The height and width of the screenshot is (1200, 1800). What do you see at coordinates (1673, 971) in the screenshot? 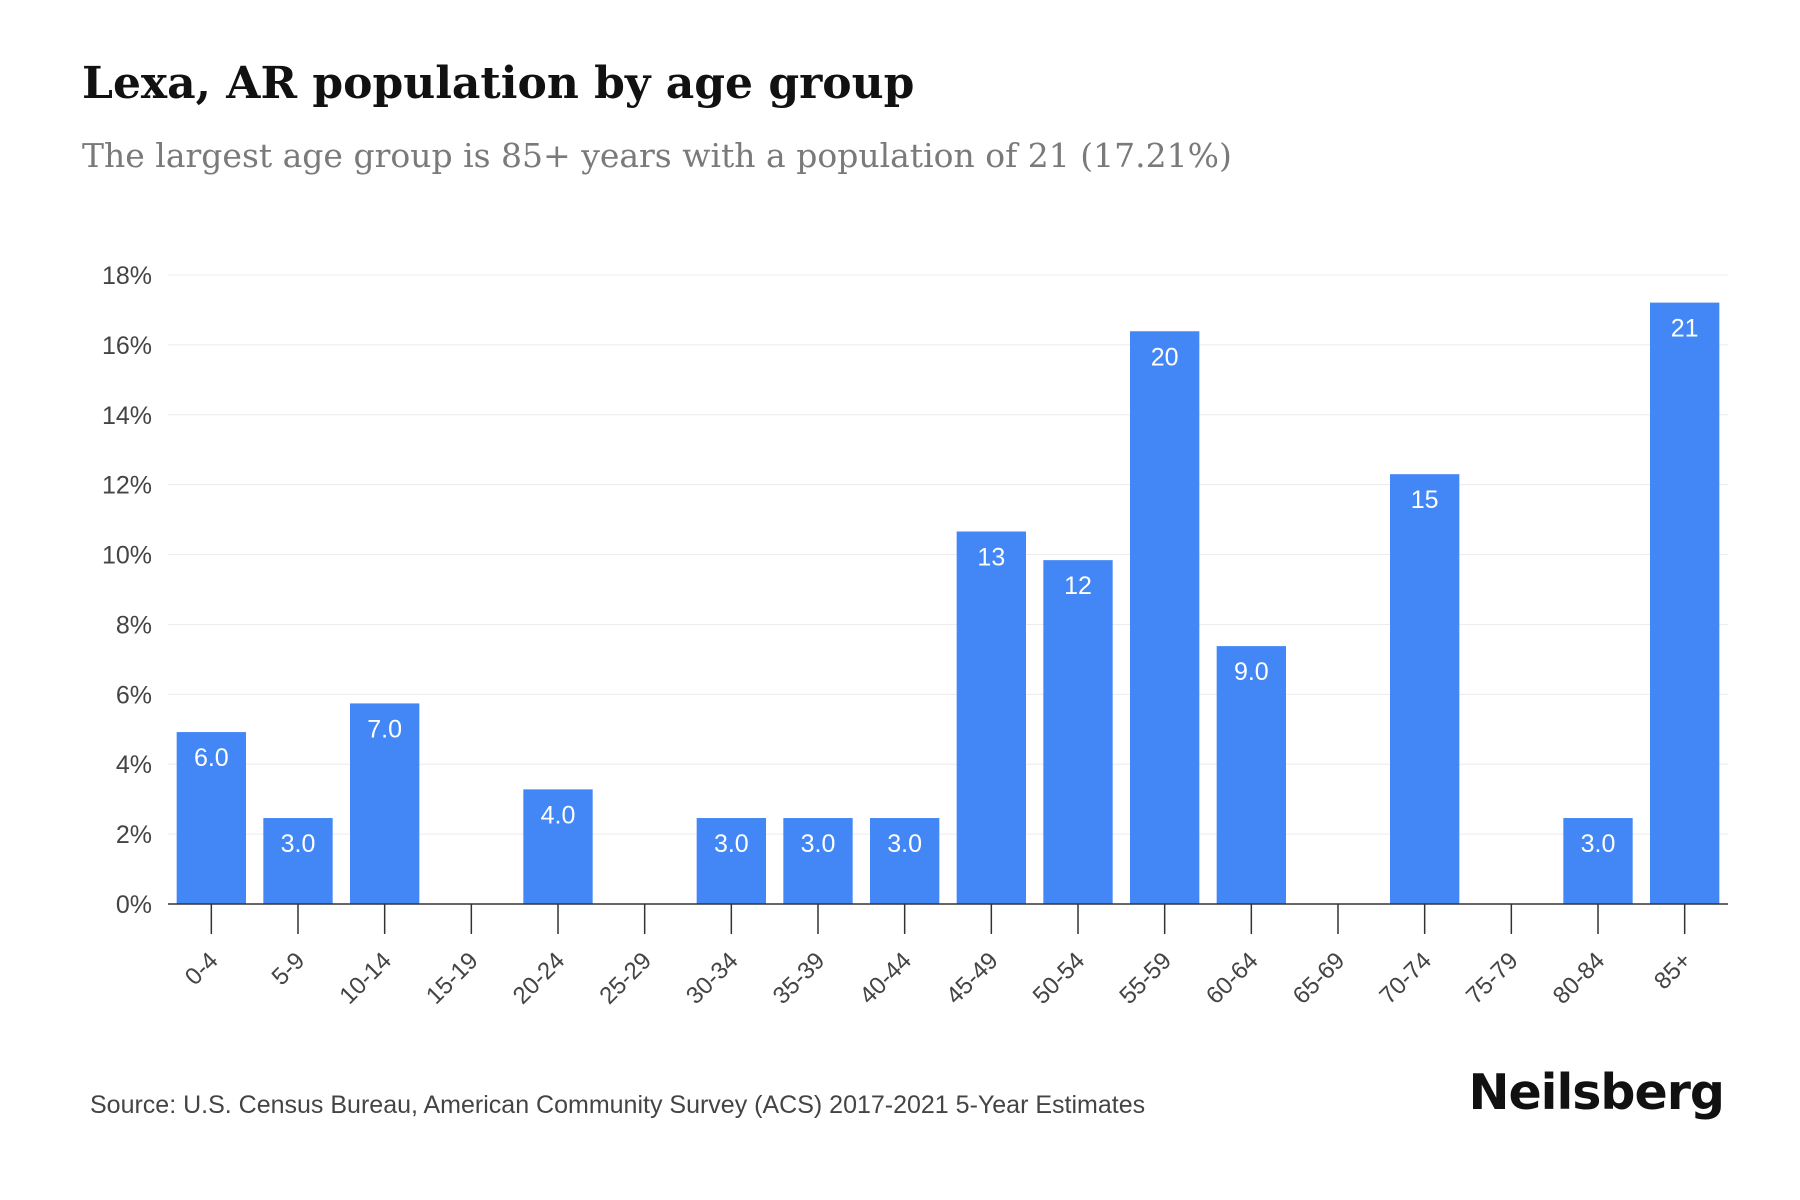
I see `x-tick-label: 85+` at bounding box center [1673, 971].